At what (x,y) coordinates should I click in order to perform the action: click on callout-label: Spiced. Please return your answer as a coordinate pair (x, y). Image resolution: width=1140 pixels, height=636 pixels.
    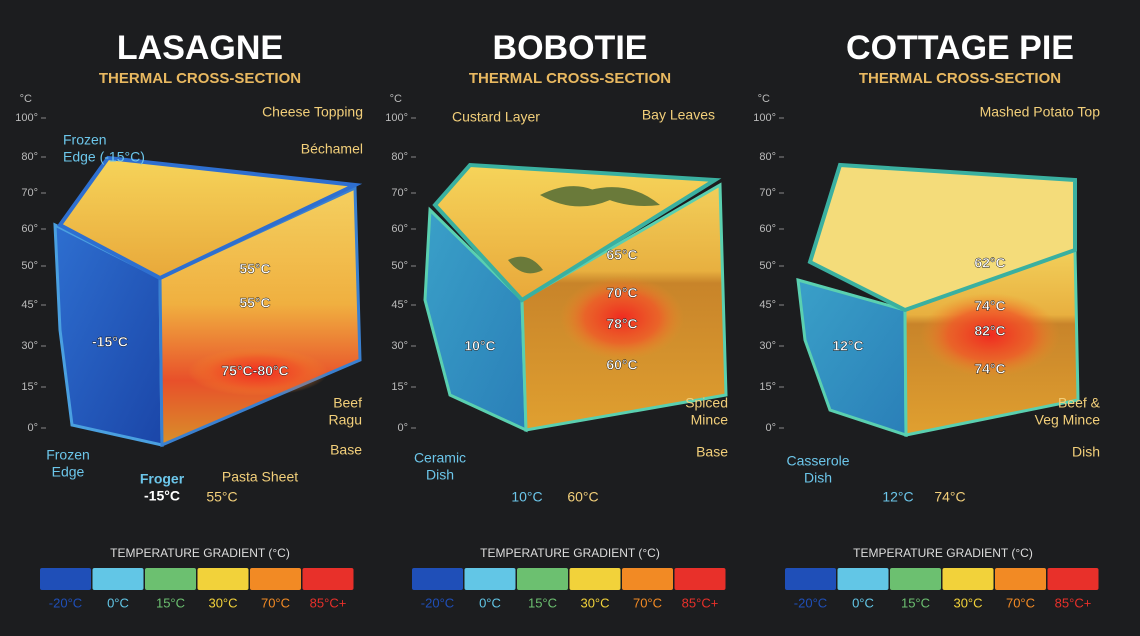
    Looking at the image, I should click on (706, 403).